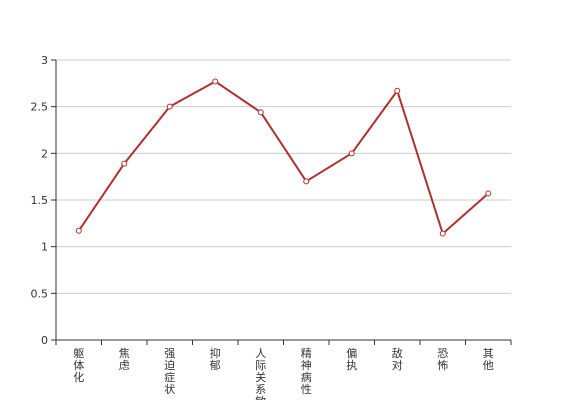 This screenshot has height=400, width=567. I want to click on x-tick-label: 敌对, so click(397, 359).